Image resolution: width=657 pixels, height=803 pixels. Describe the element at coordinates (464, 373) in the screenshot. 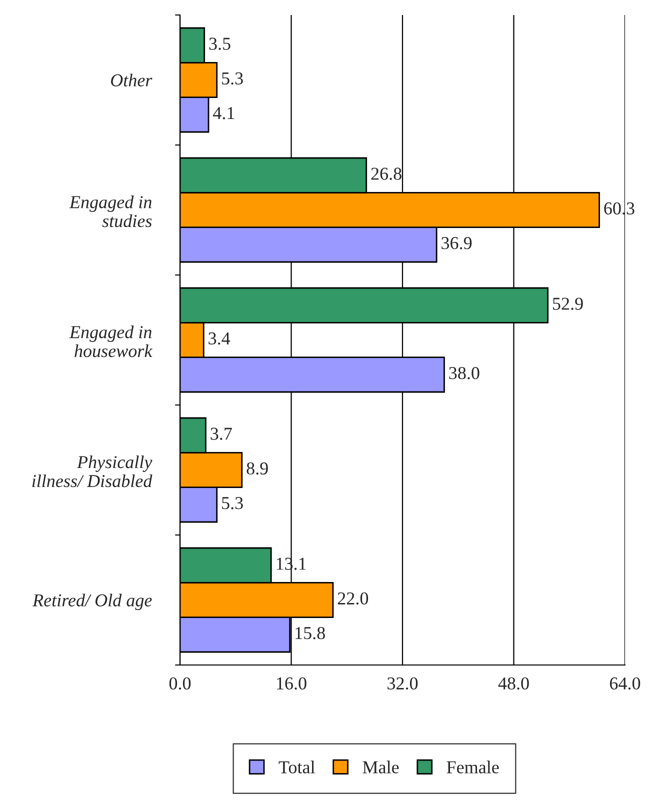

I see `data-label: 38.0` at that location.